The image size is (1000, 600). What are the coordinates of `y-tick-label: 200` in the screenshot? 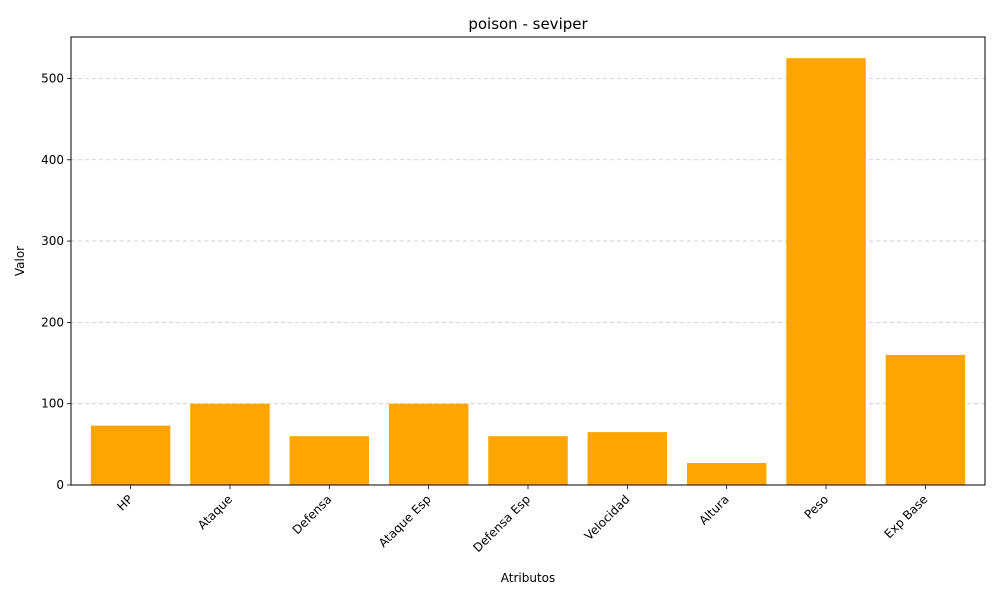 It's located at (52, 322).